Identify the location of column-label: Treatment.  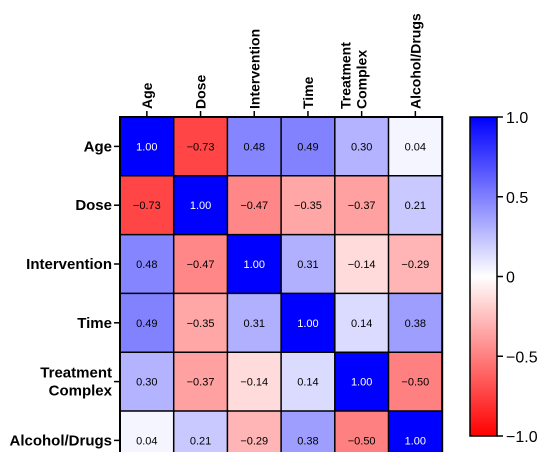
(346, 75).